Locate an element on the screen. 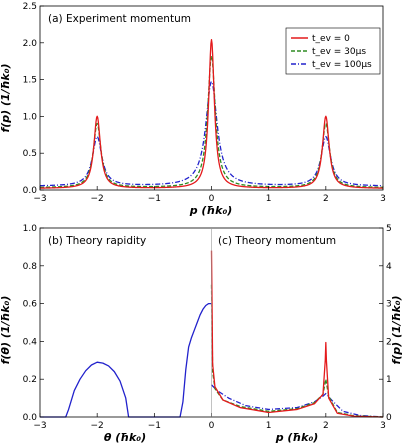 The width and height of the screenshot is (407, 446). panel-b-ylabel: f(θ) (1/ħk₀) is located at coordinates (6, 330).